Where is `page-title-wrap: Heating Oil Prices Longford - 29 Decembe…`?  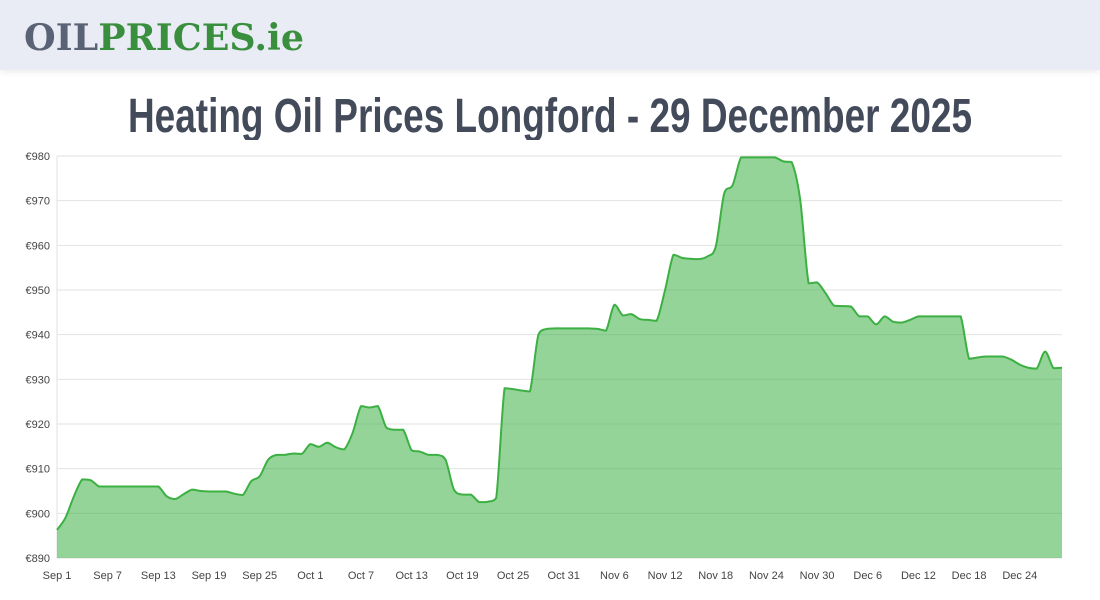
page-title-wrap: Heating Oil Prices Longford - 29 Decembe… is located at coordinates (550, 115).